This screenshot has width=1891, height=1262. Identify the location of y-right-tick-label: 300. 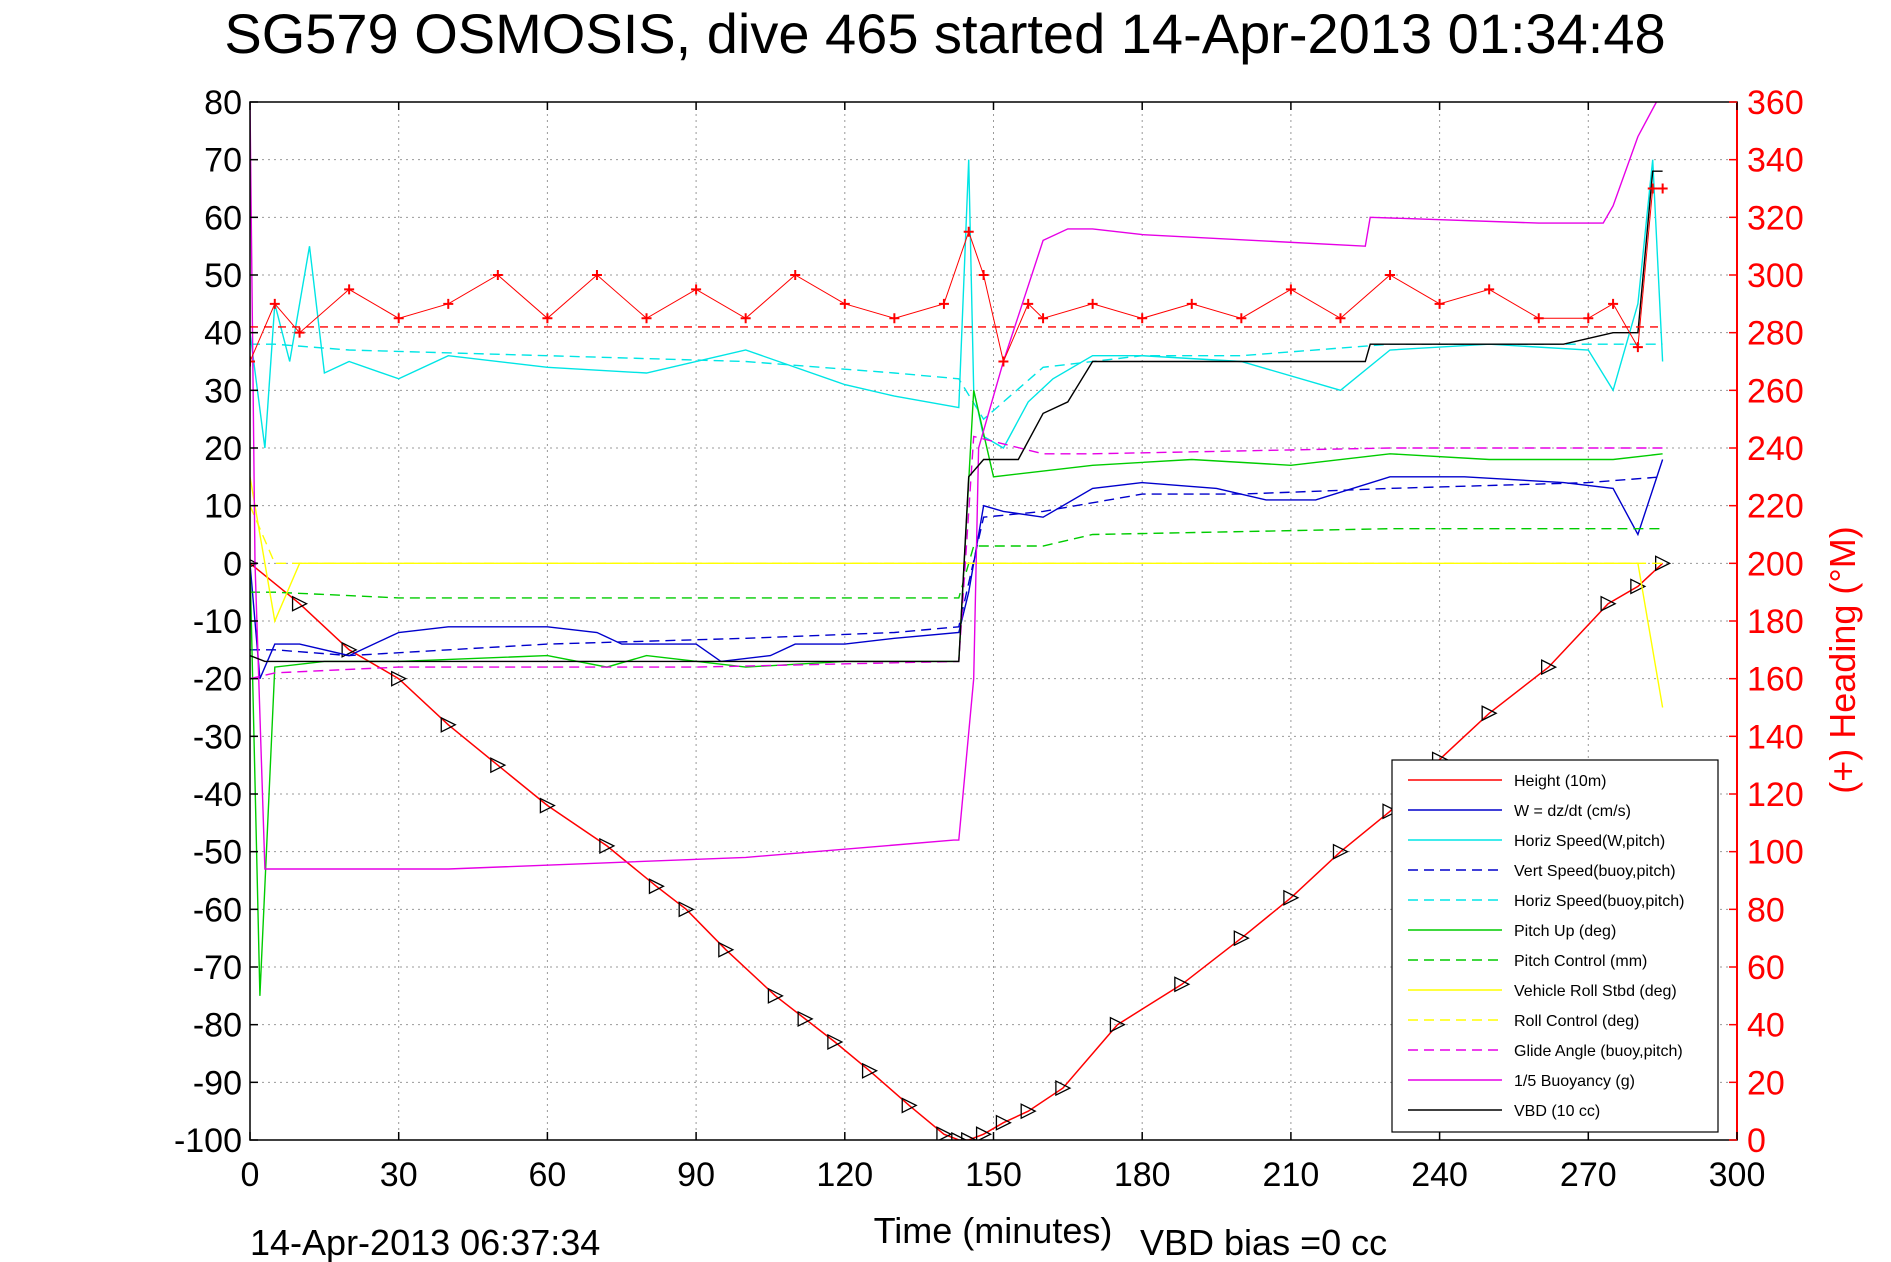
(1775, 276).